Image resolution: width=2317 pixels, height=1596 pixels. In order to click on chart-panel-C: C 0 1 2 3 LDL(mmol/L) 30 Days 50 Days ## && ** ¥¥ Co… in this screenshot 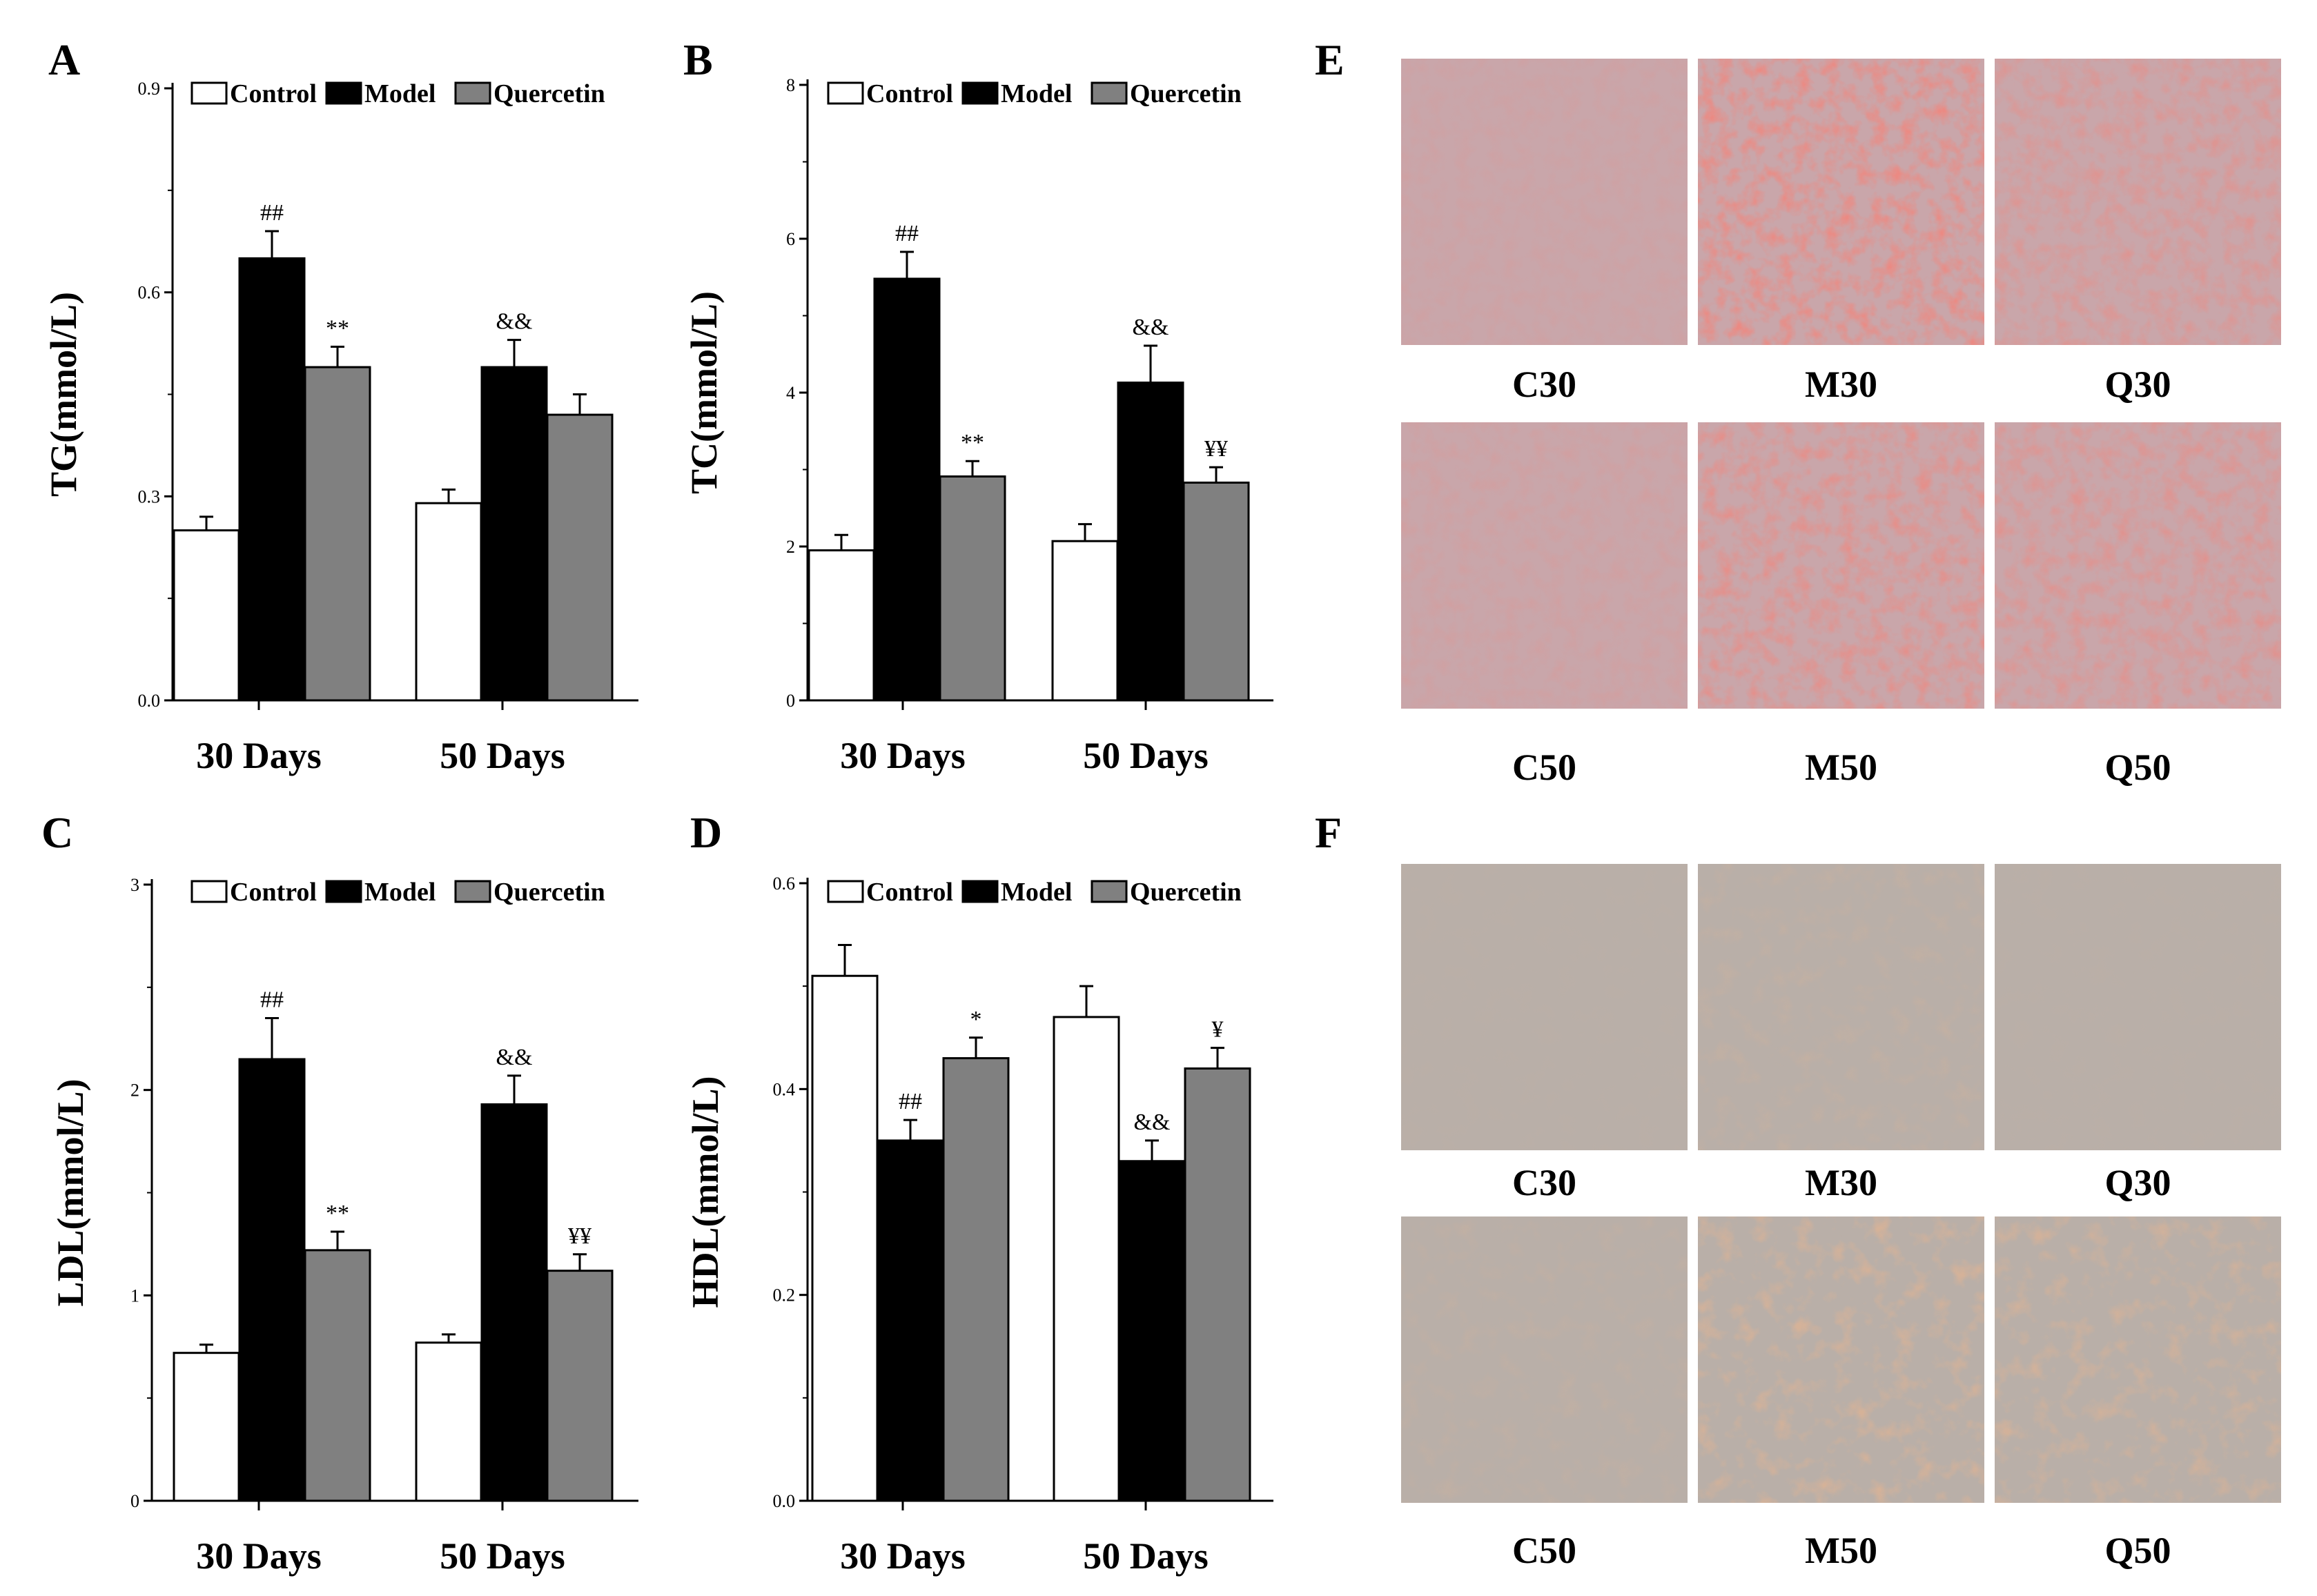, I will do `click(339, 1192)`.